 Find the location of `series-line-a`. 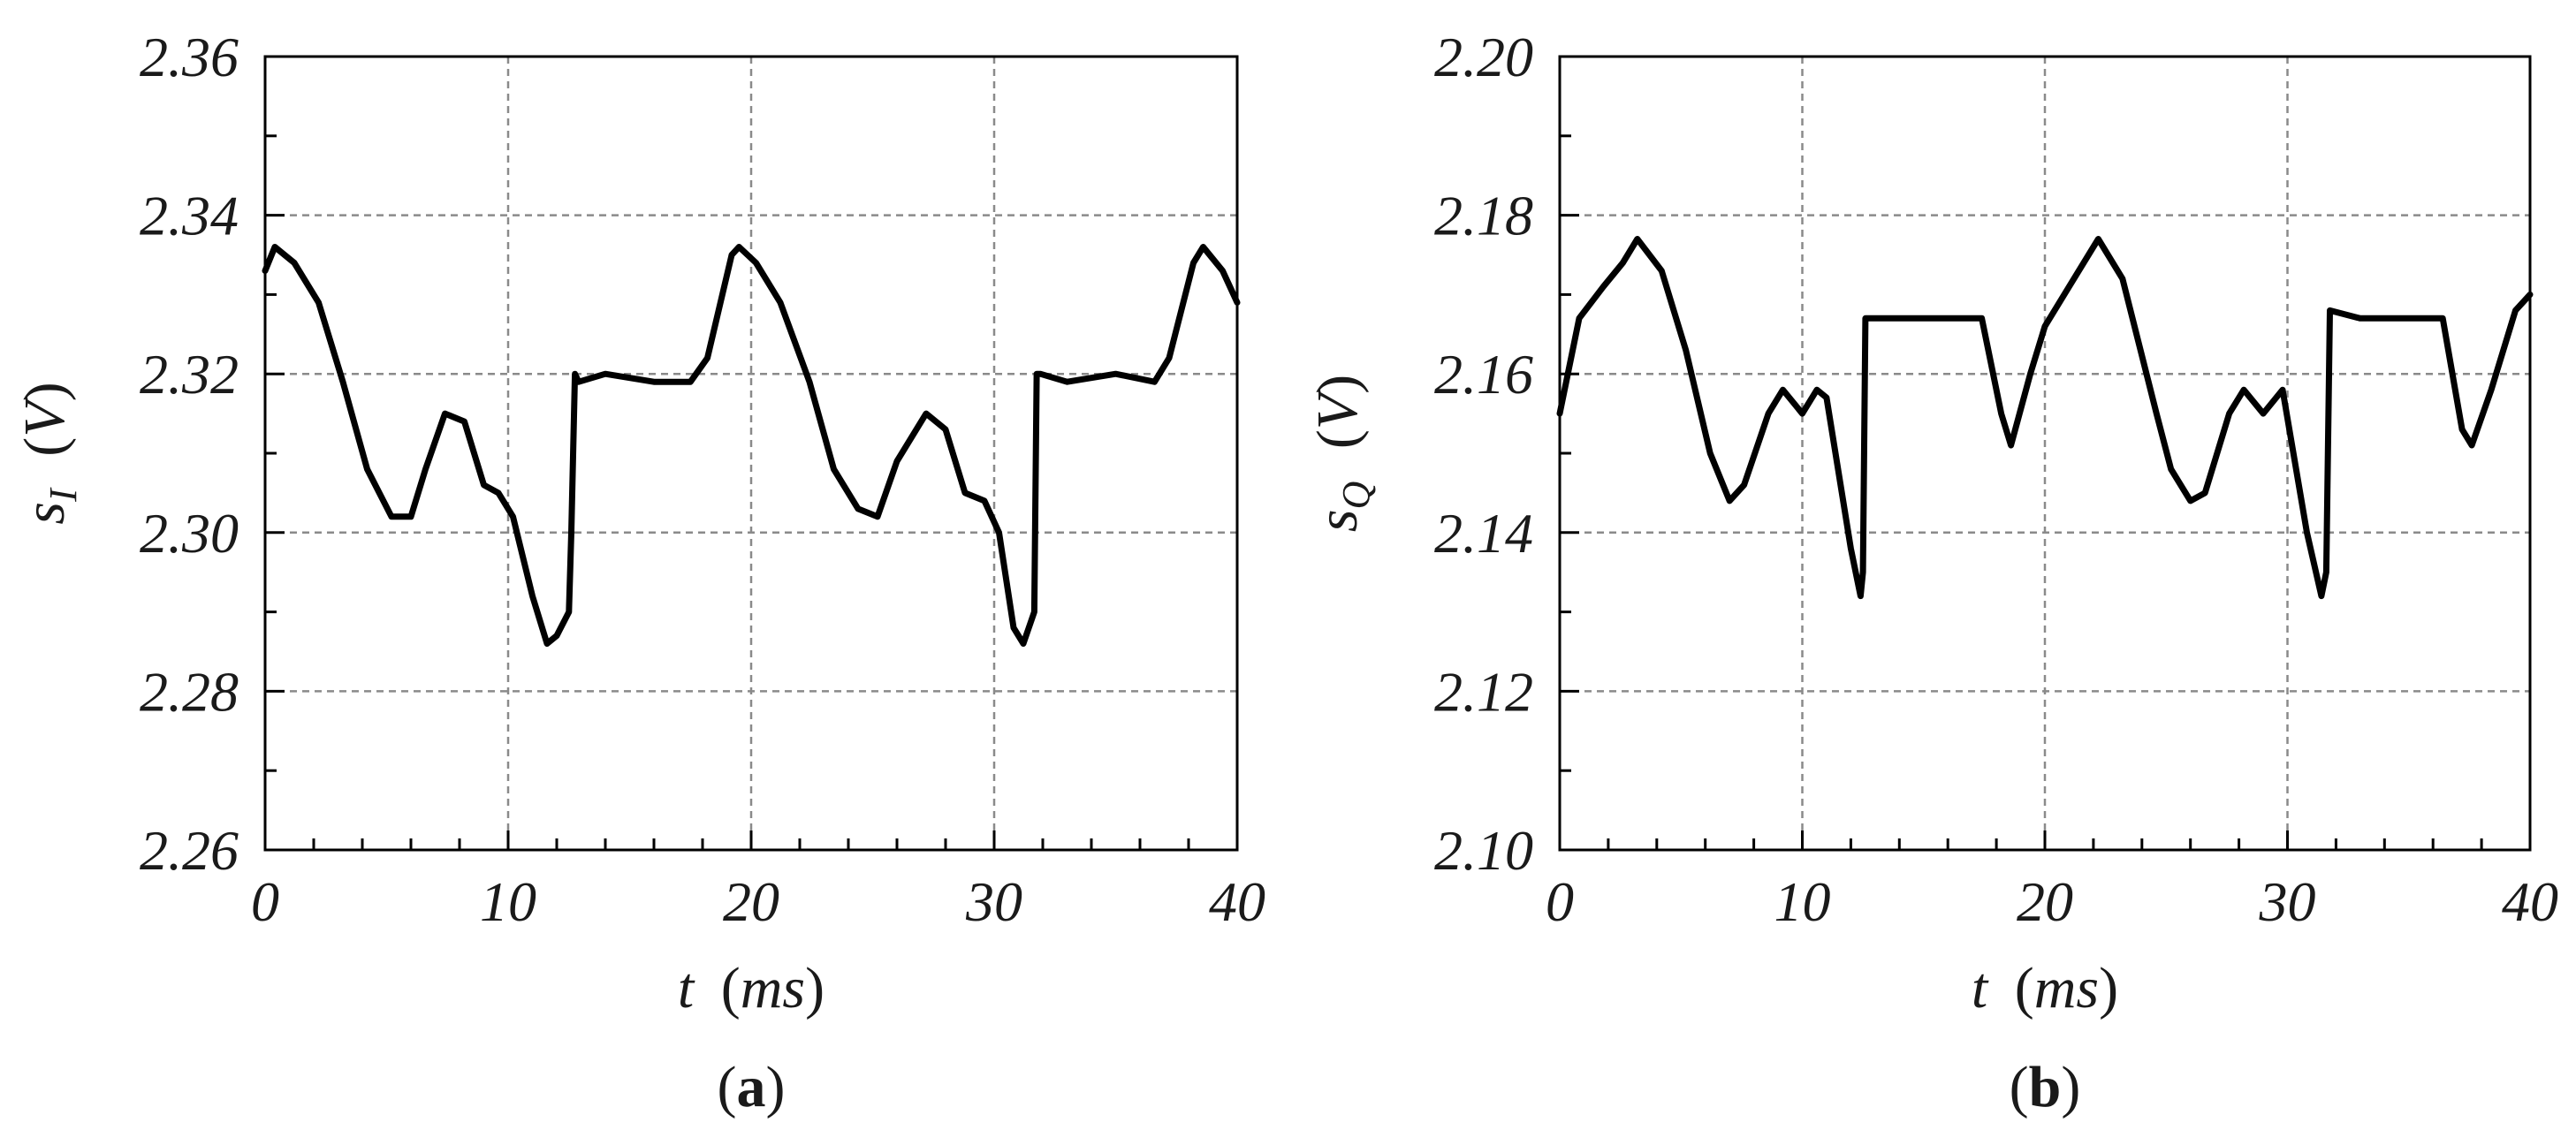

series-line-a is located at coordinates (751, 445).